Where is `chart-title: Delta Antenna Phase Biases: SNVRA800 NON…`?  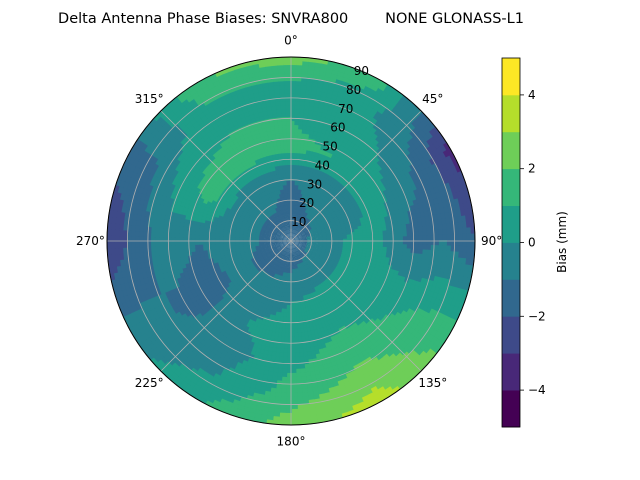 chart-title: Delta Antenna Phase Biases: SNVRA800 NON… is located at coordinates (291, 19).